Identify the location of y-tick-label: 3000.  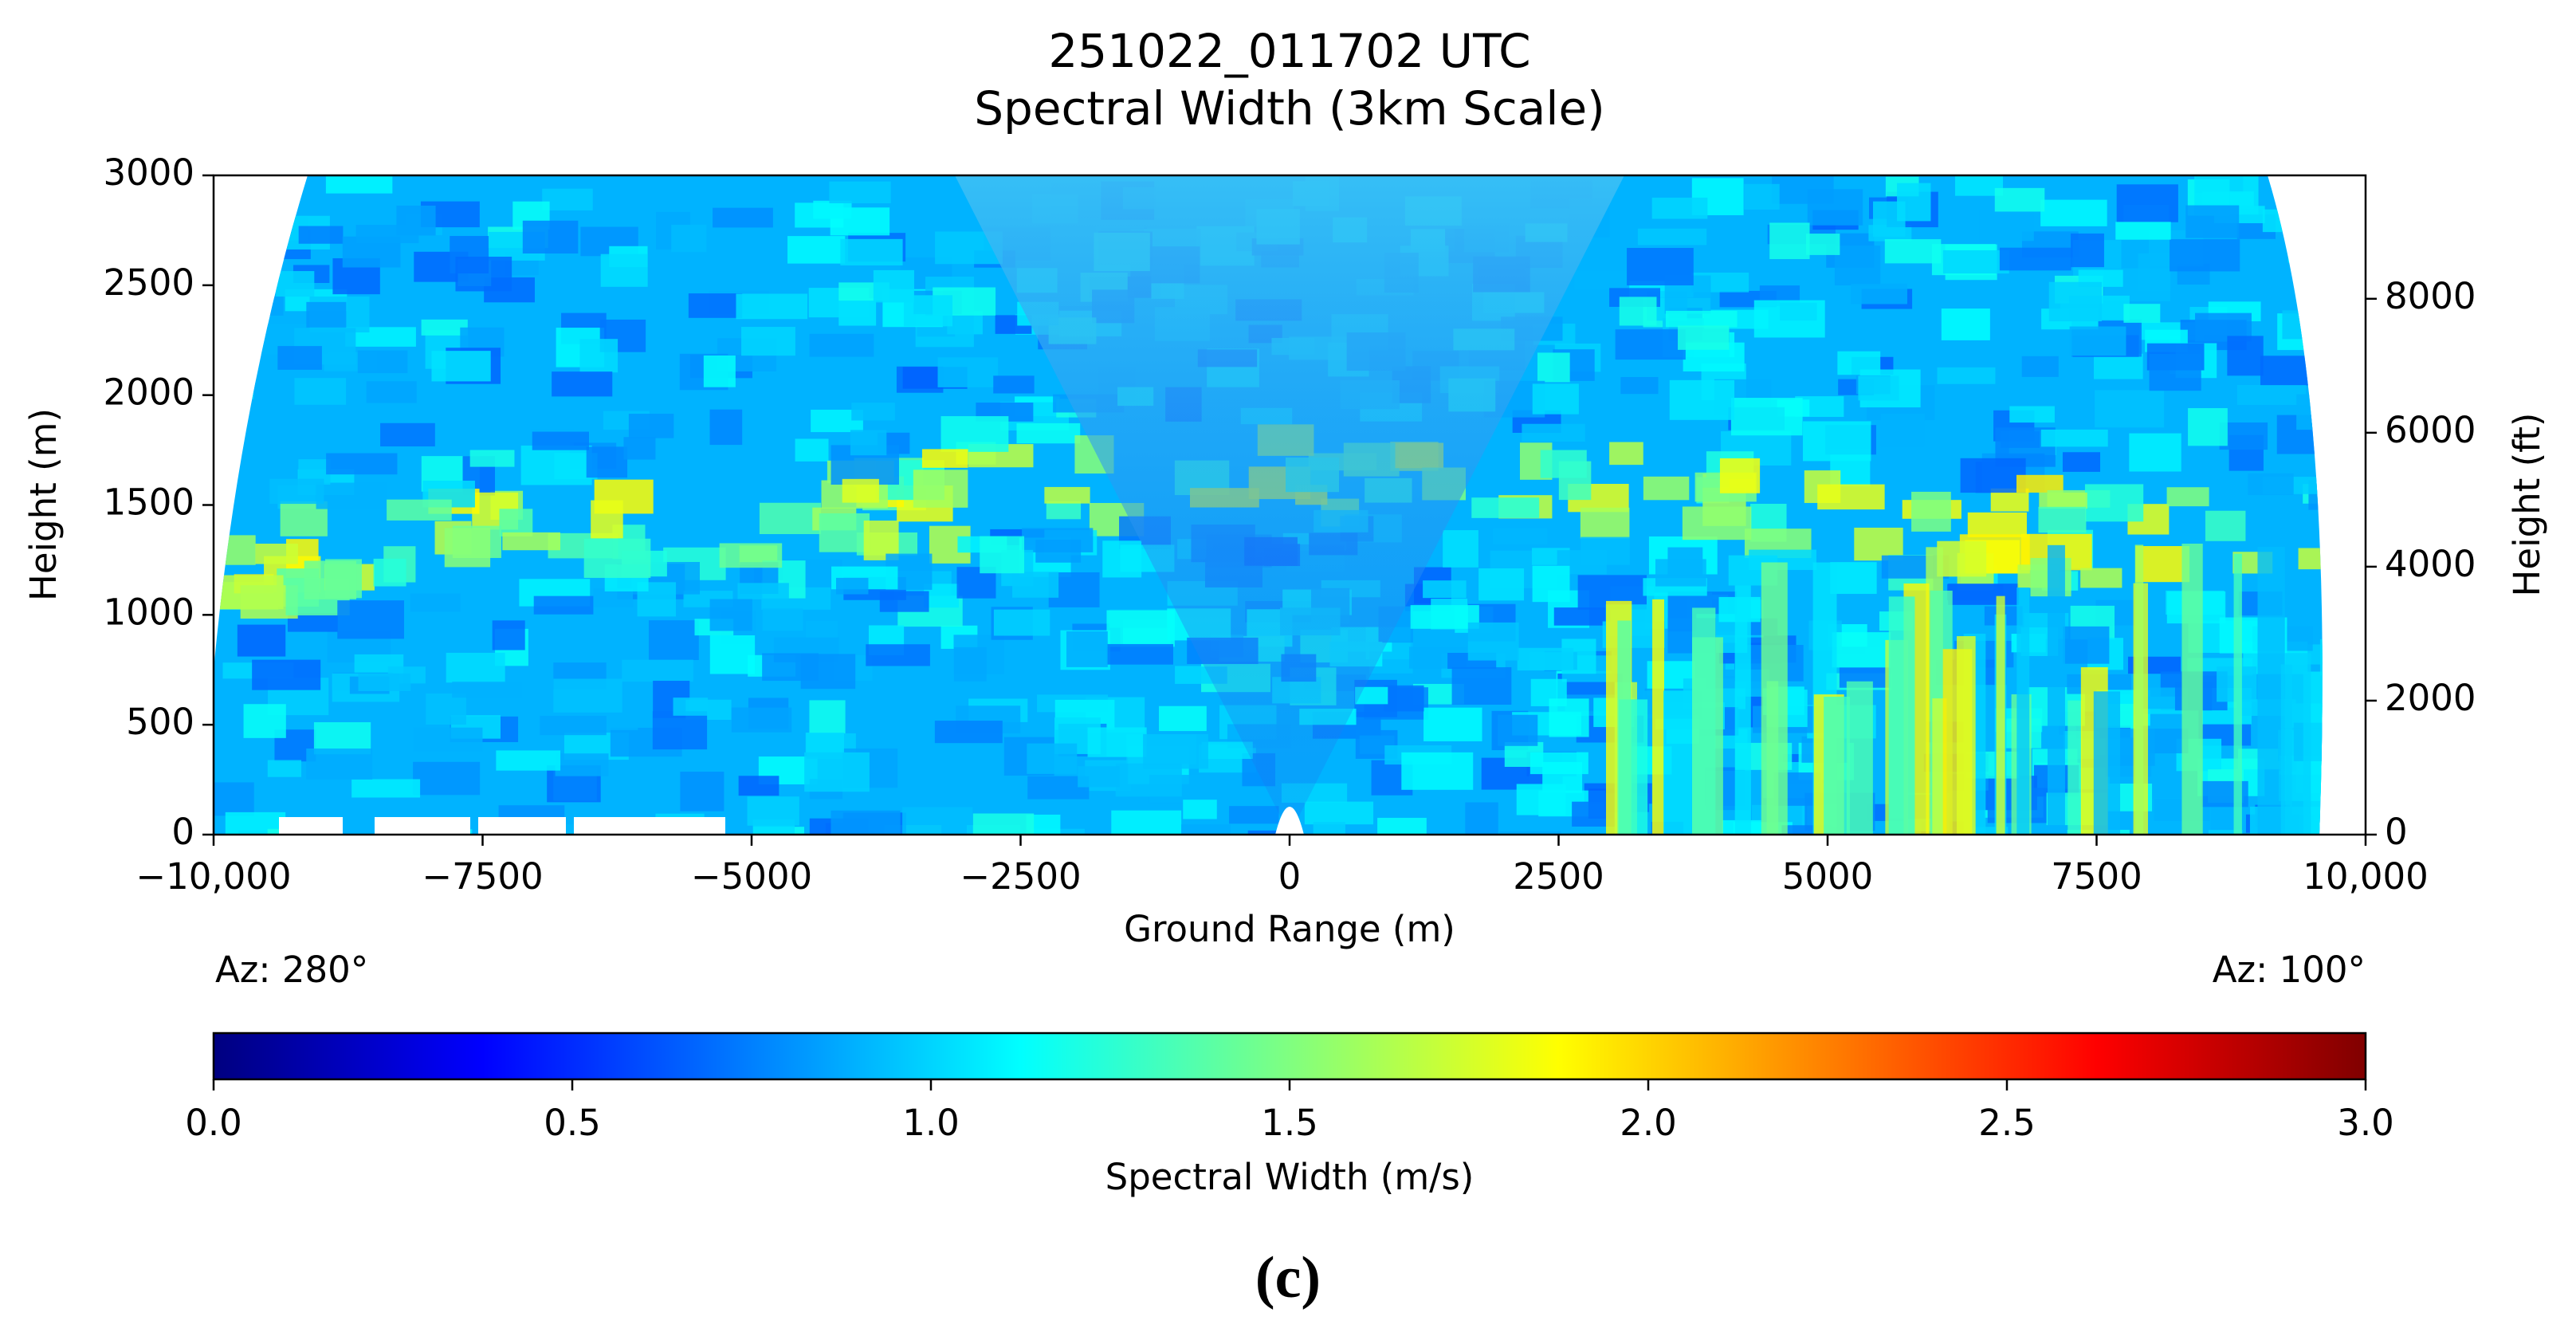
(148, 172).